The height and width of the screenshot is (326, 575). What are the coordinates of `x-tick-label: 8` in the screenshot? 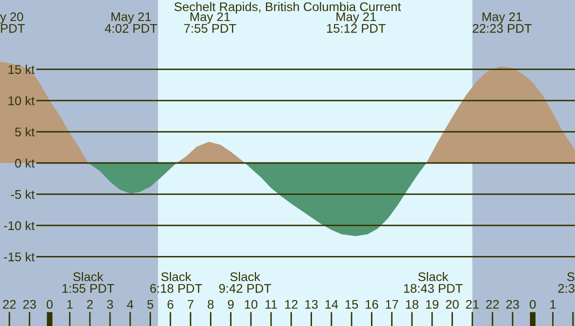 It's located at (211, 304).